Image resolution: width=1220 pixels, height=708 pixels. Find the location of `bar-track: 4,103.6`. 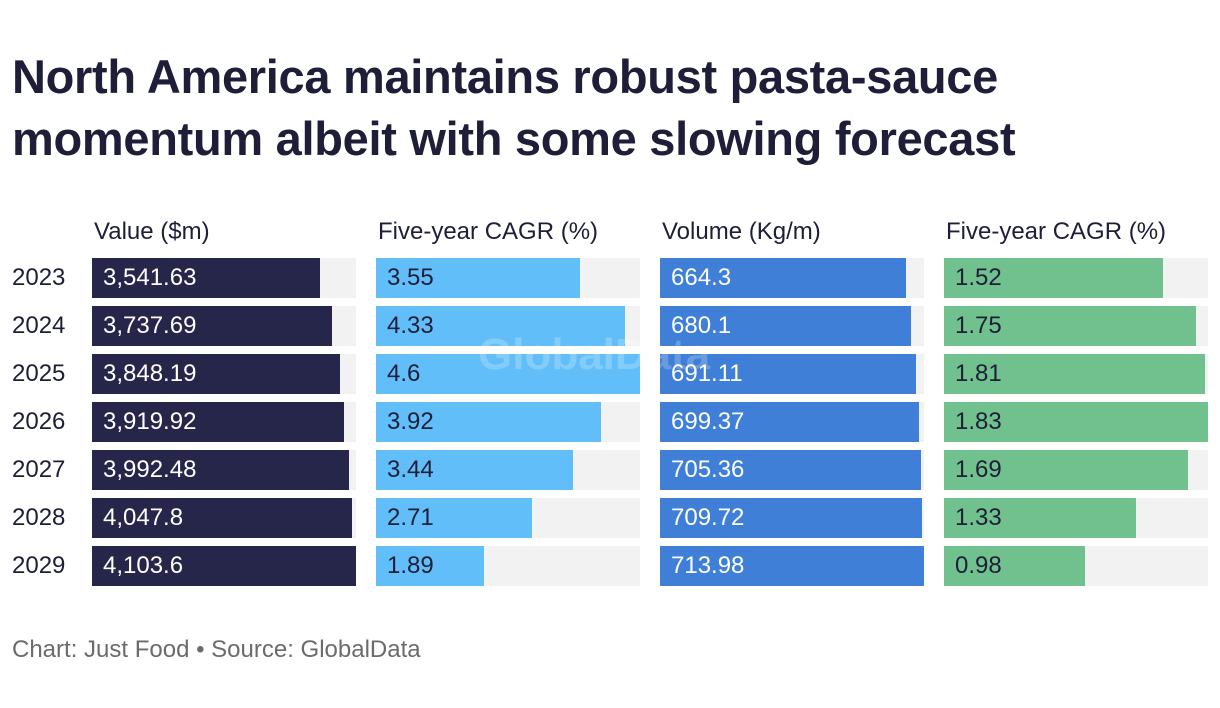

bar-track: 4,103.6 is located at coordinates (224, 566).